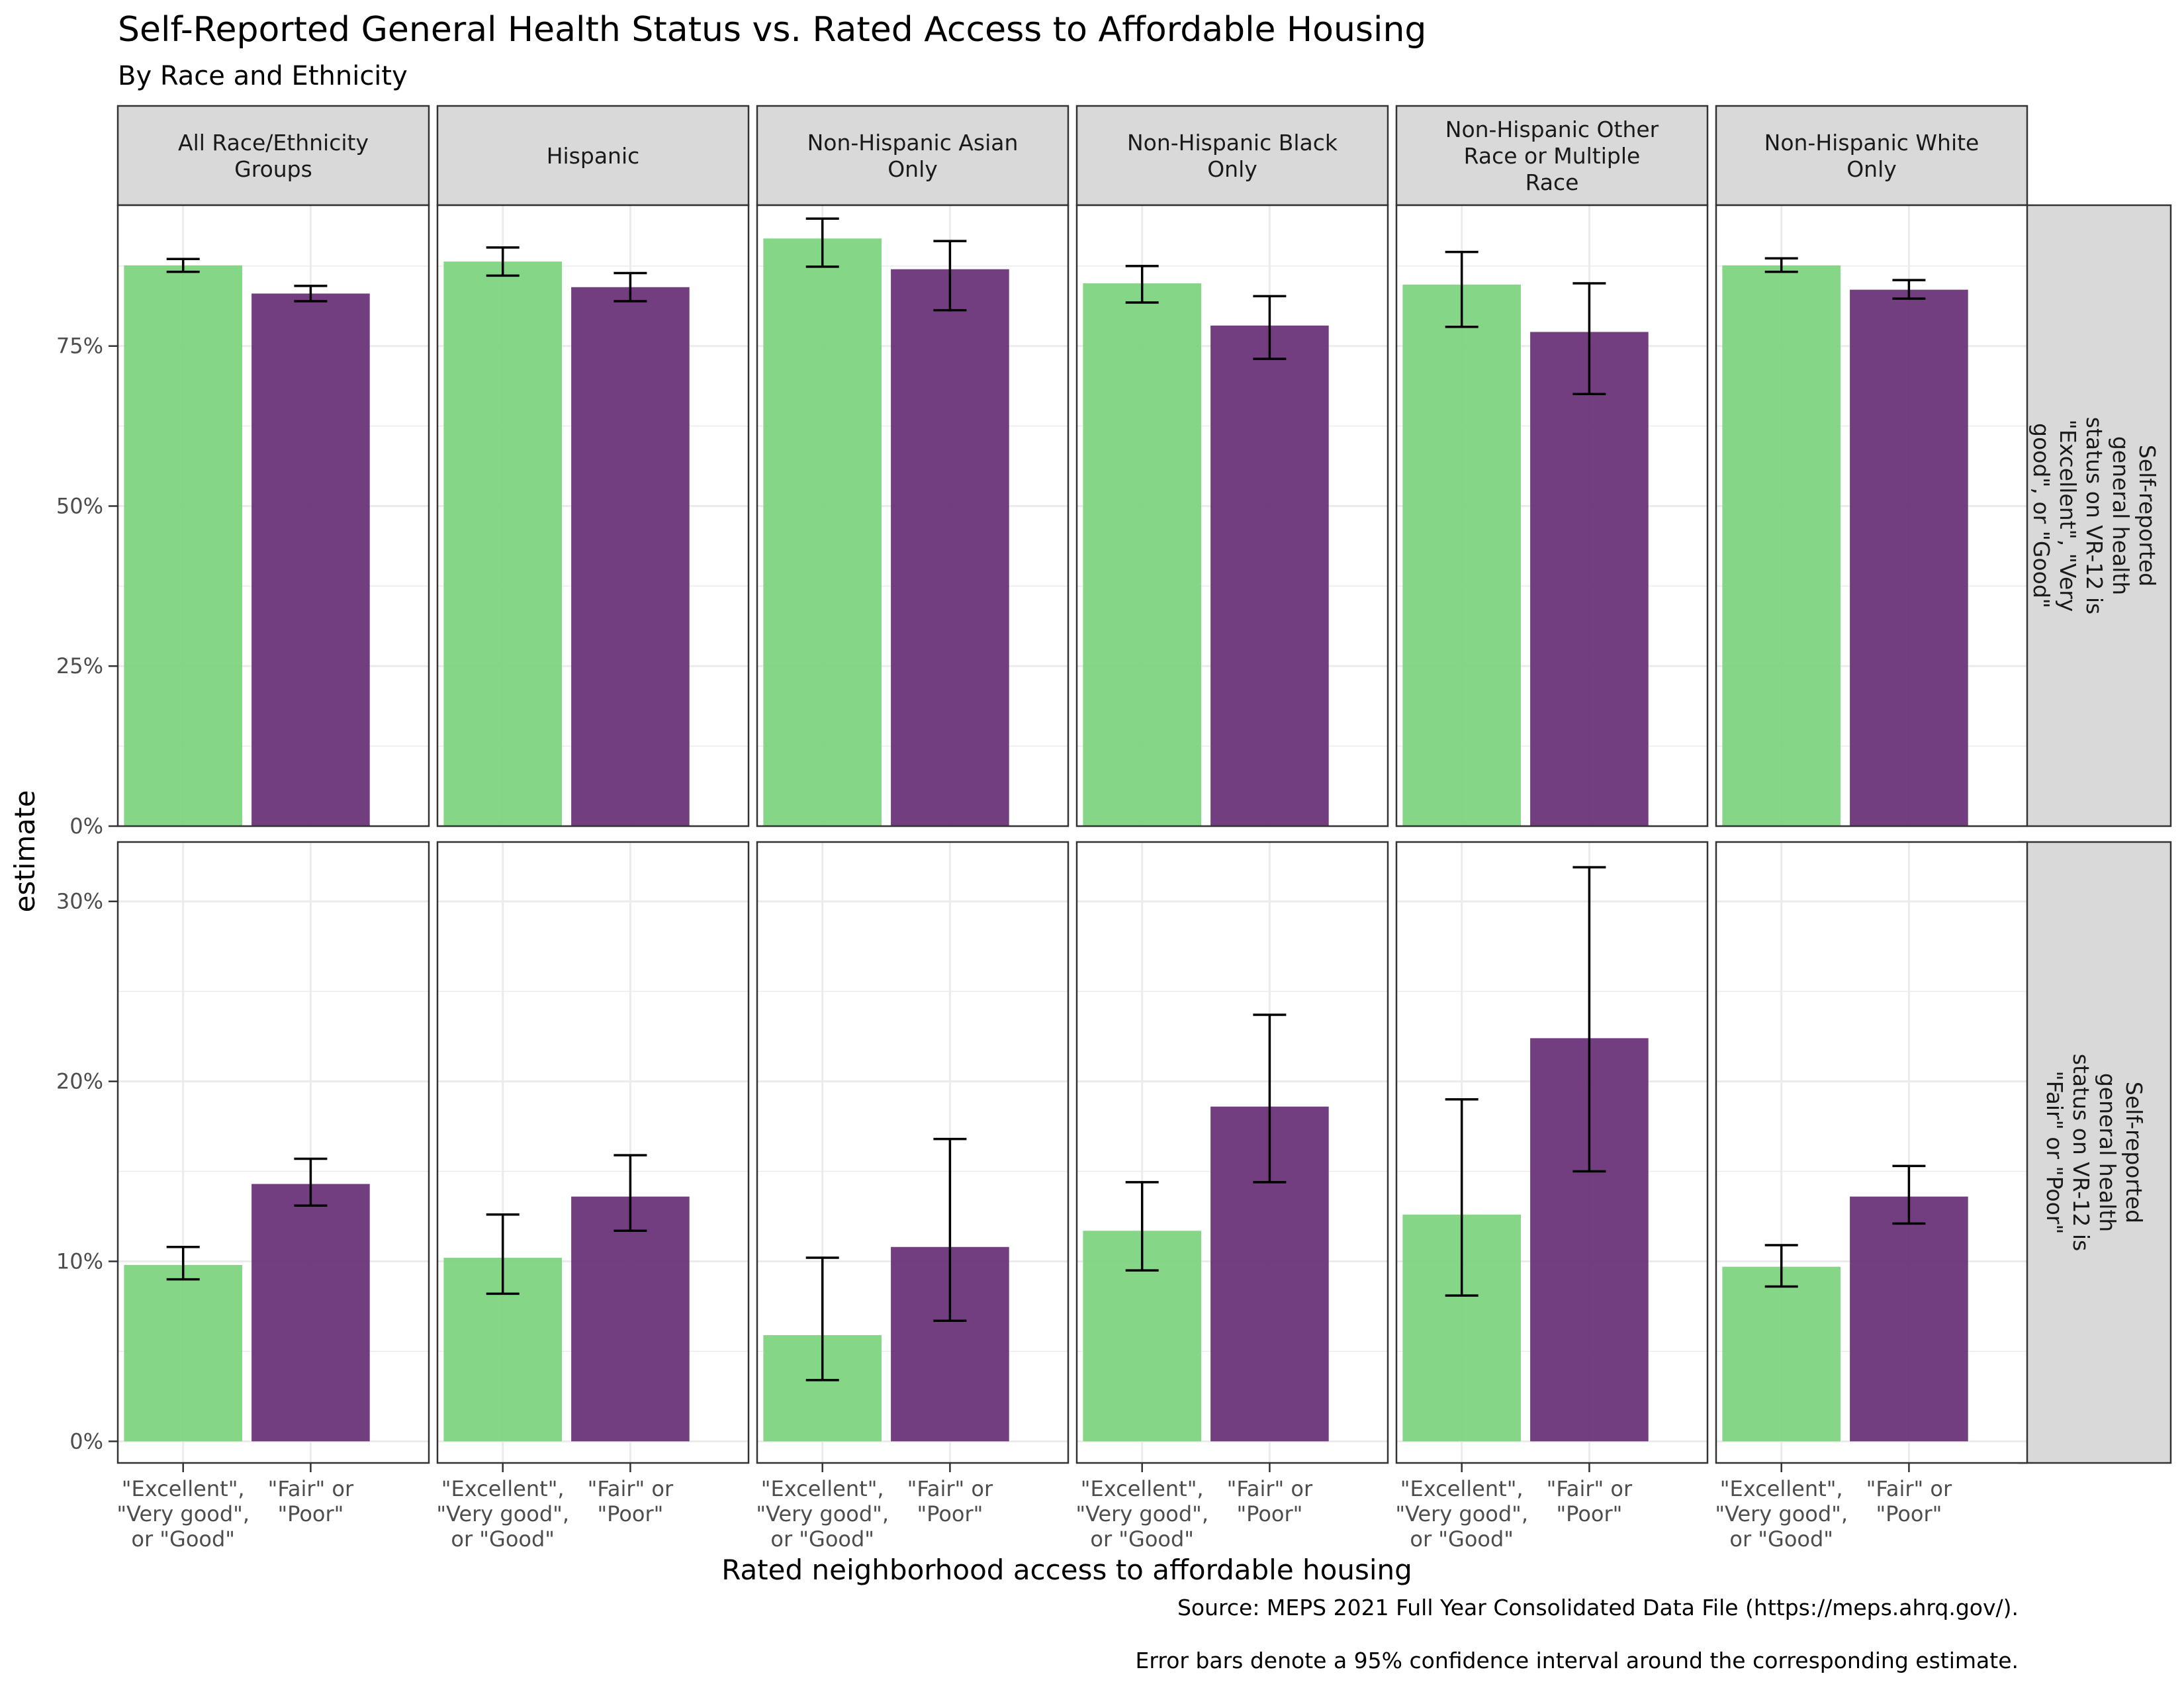 This screenshot has width=2184, height=1688. I want to click on facet-strip-label: Non-Hispanic Other Race or Multiple Race, so click(1552, 156).